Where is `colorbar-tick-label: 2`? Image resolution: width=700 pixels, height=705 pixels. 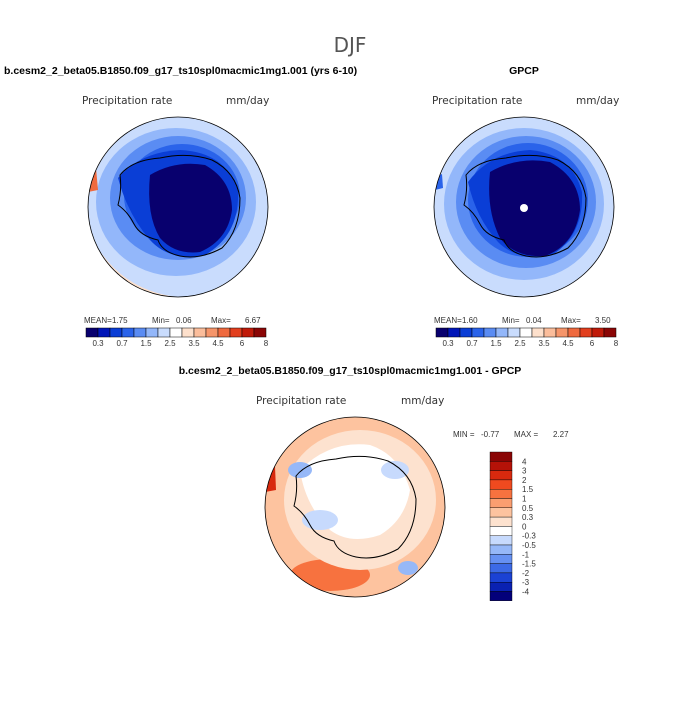
colorbar-tick-label: 2 is located at coordinates (524, 480).